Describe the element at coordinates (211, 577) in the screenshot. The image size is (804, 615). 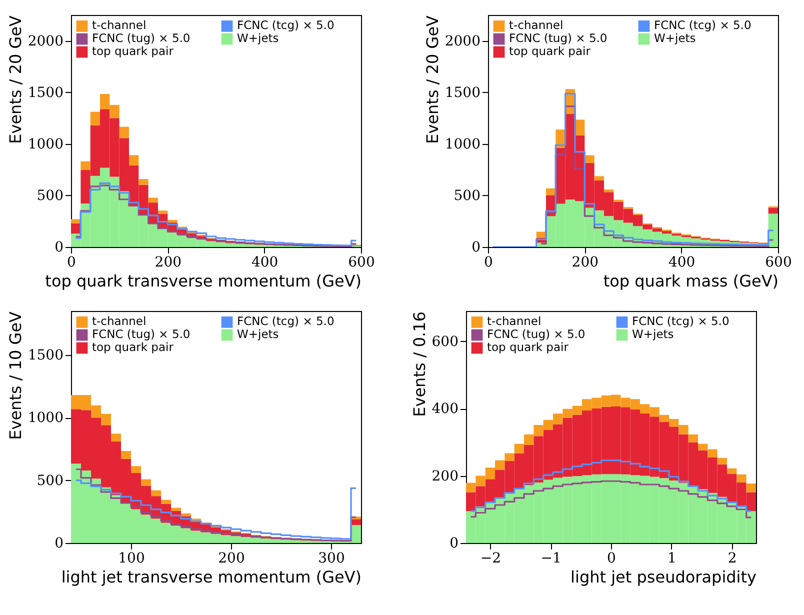
I see `x-axis-title: light jet transverse momentum (GeV)` at that location.